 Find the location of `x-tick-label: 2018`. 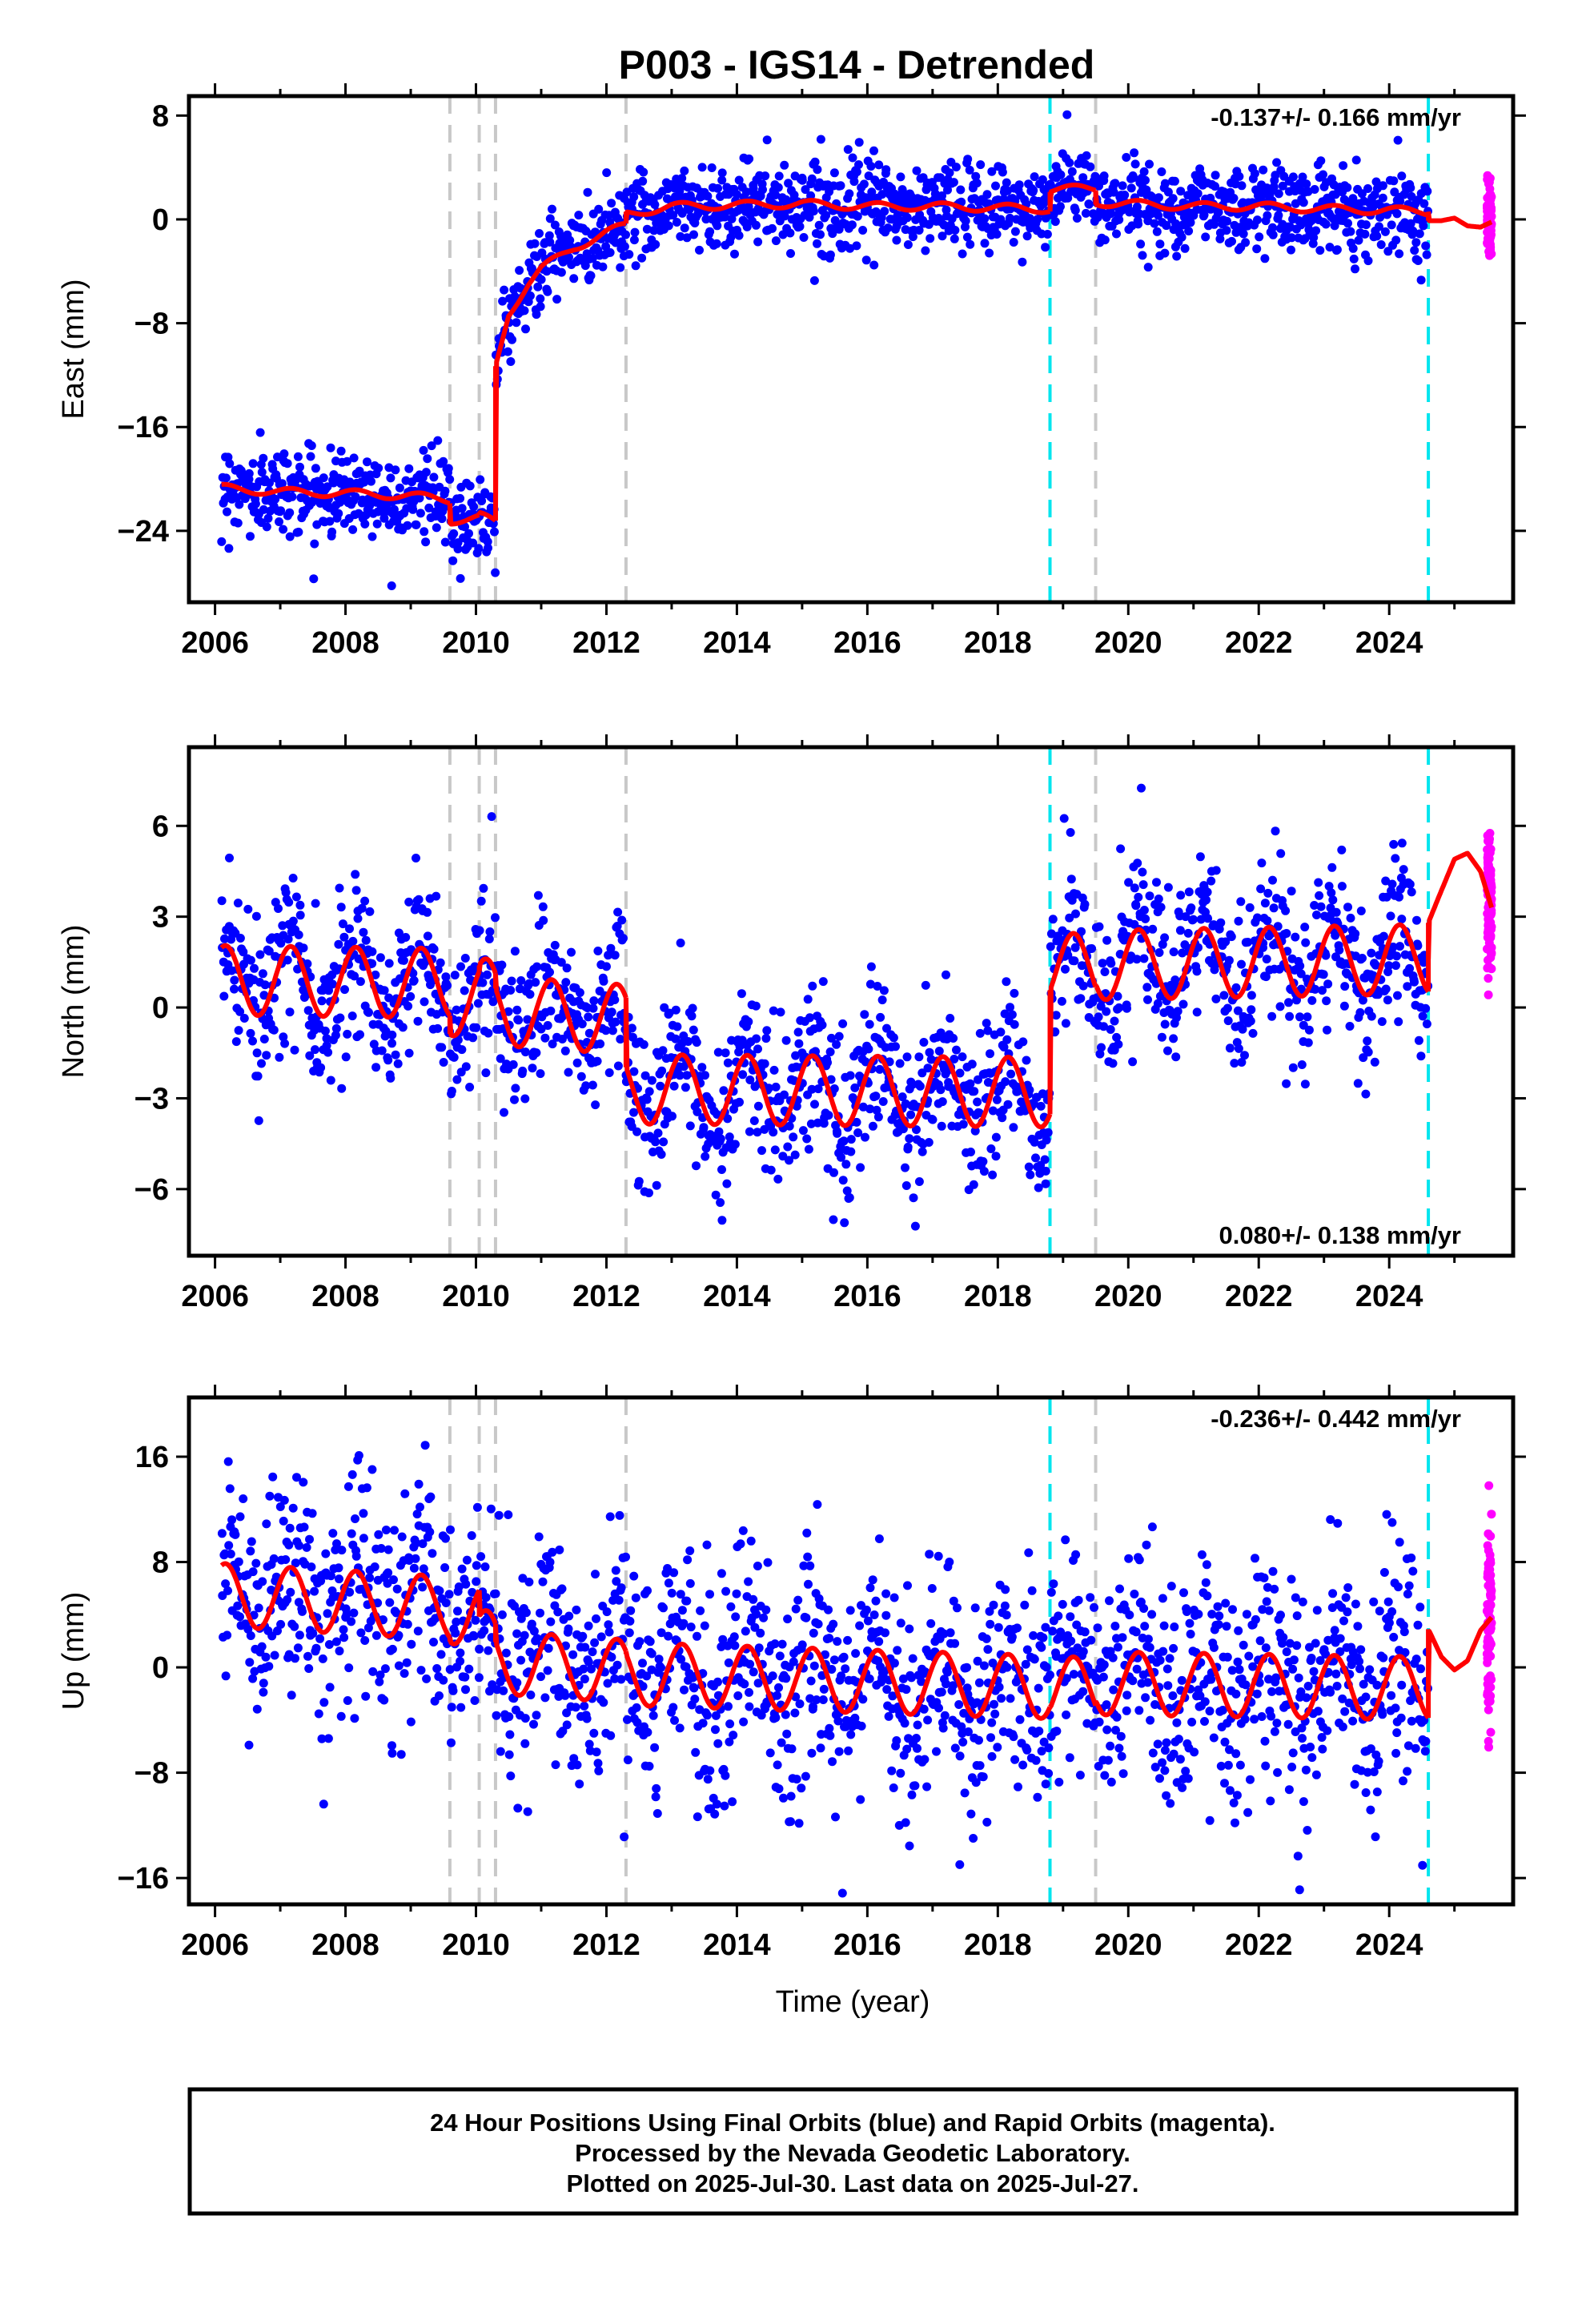

x-tick-label: 2018 is located at coordinates (998, 643).